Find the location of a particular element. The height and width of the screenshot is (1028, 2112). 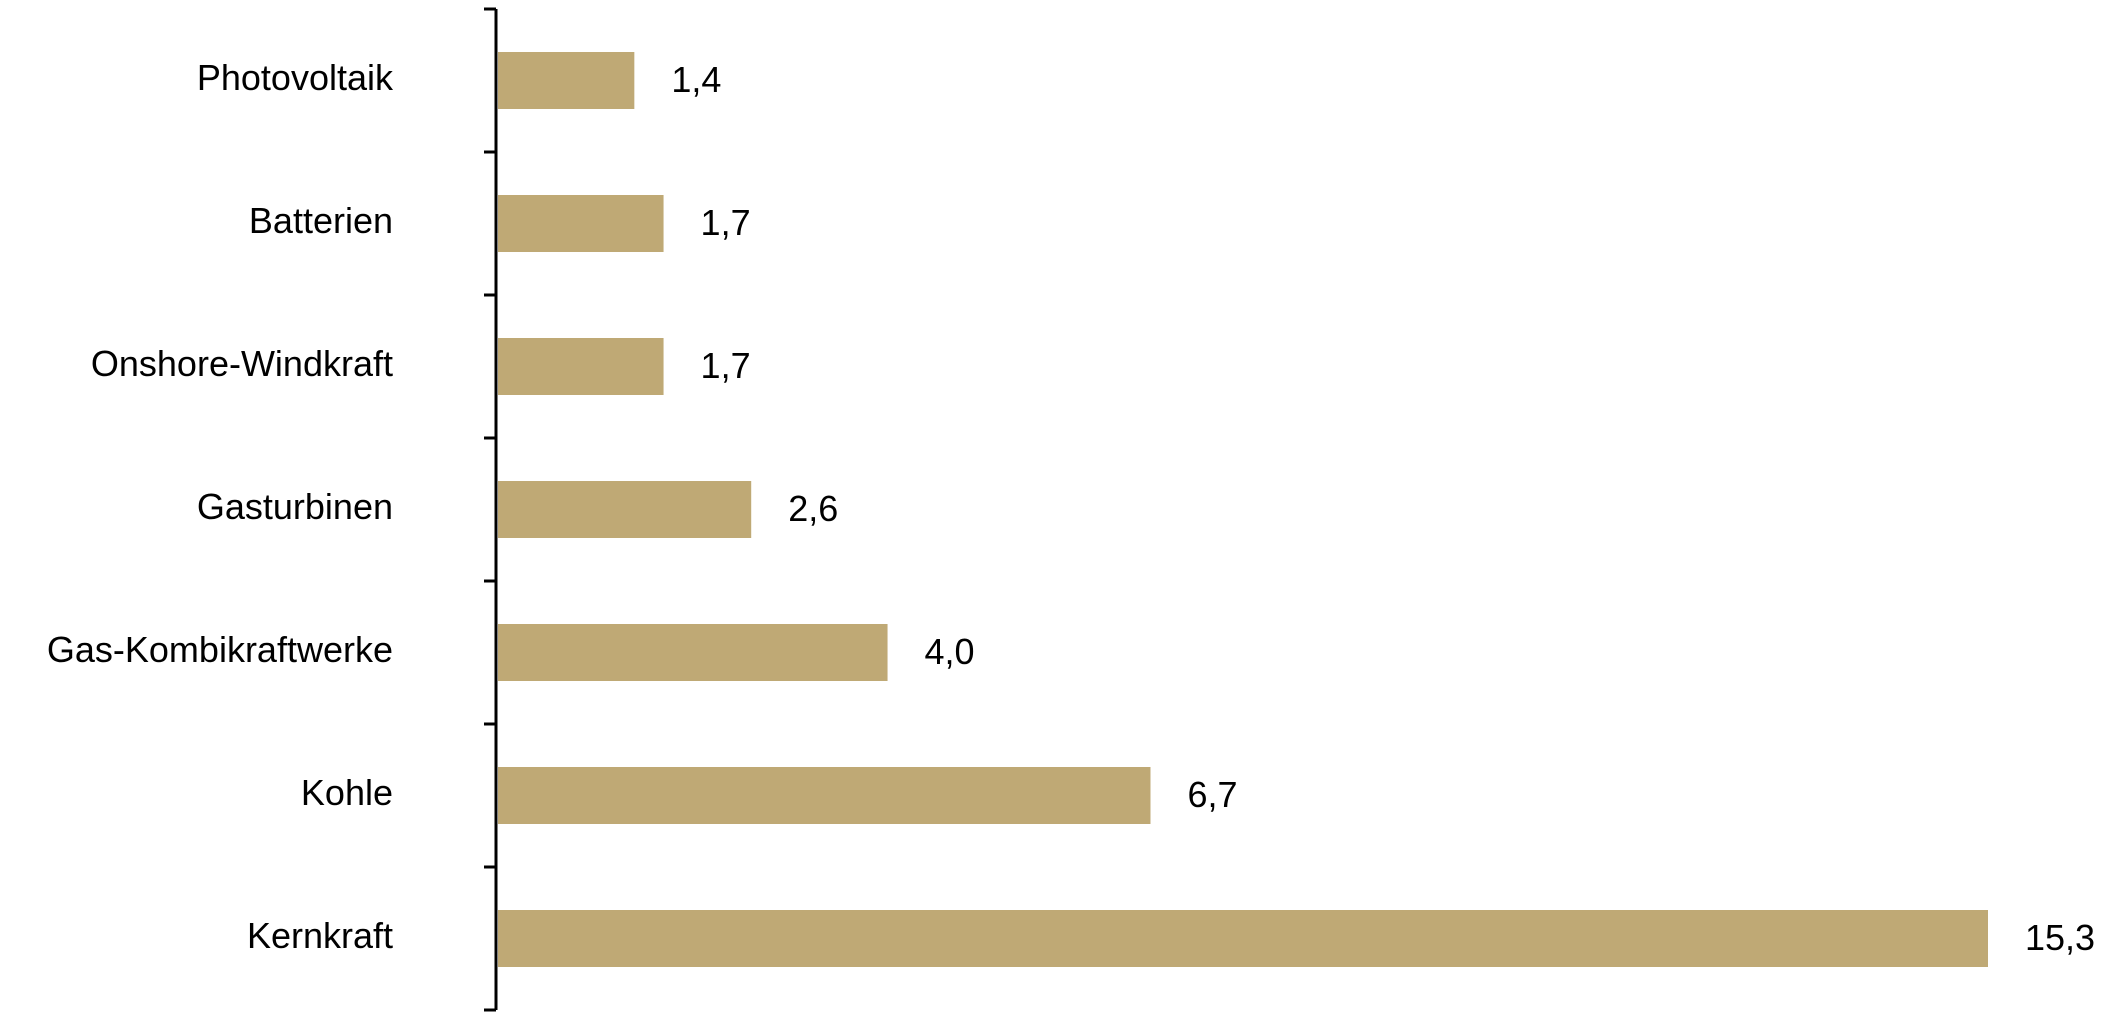

category-label: Kernkraft is located at coordinates (320, 935).